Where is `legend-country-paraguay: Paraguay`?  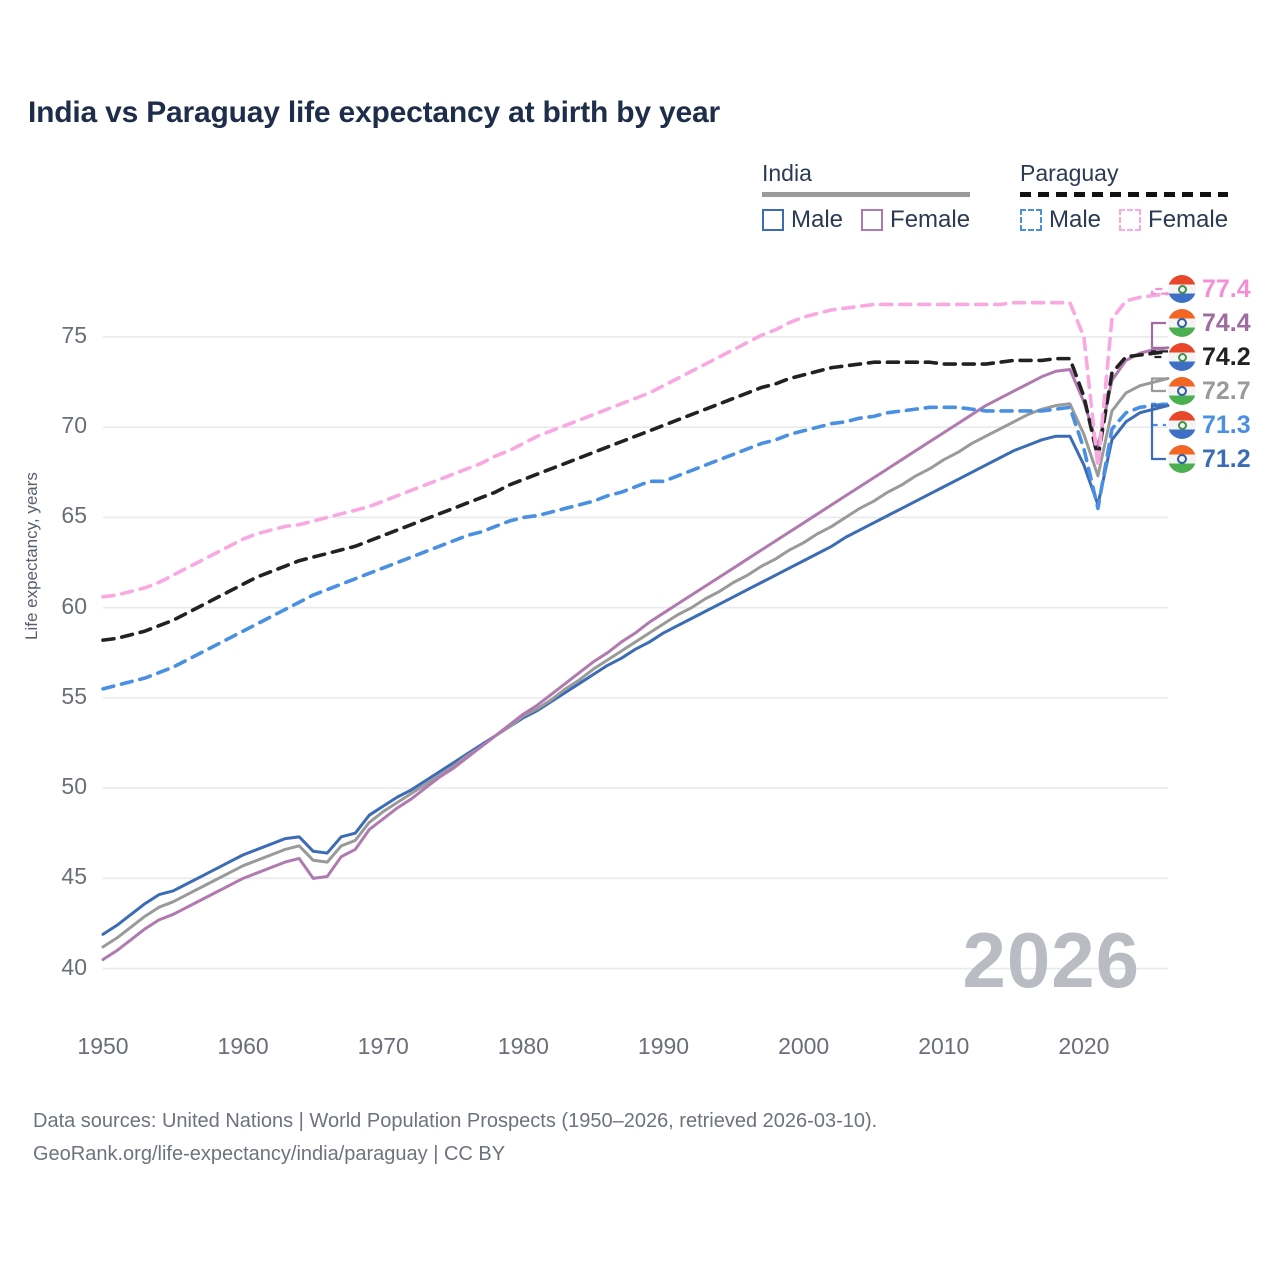 legend-country-paraguay: Paraguay is located at coordinates (1069, 173).